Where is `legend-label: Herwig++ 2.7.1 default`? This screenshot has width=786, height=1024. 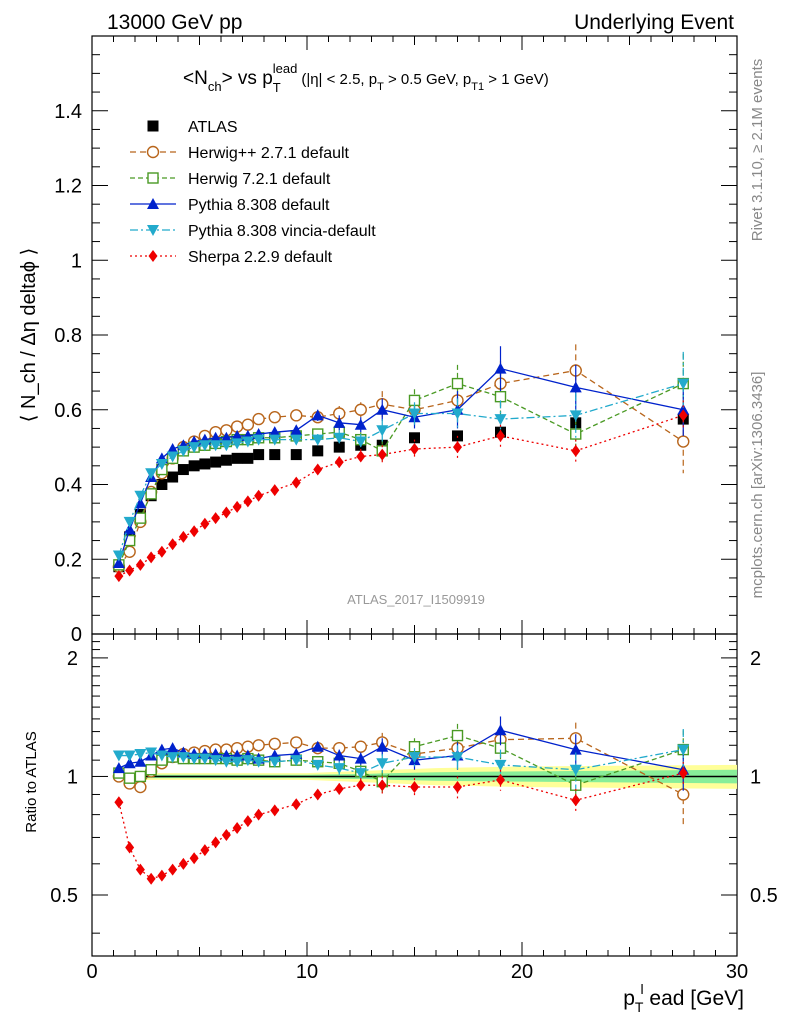
legend-label: Herwig++ 2.7.1 default is located at coordinates (269, 153).